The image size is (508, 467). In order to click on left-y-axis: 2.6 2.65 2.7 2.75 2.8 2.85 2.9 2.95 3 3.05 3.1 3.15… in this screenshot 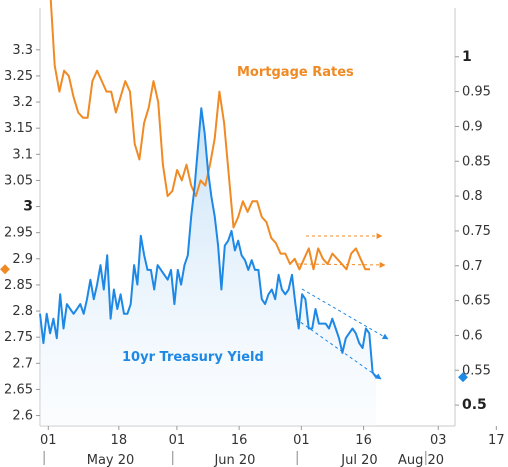, I will do `click(22, 233)`.